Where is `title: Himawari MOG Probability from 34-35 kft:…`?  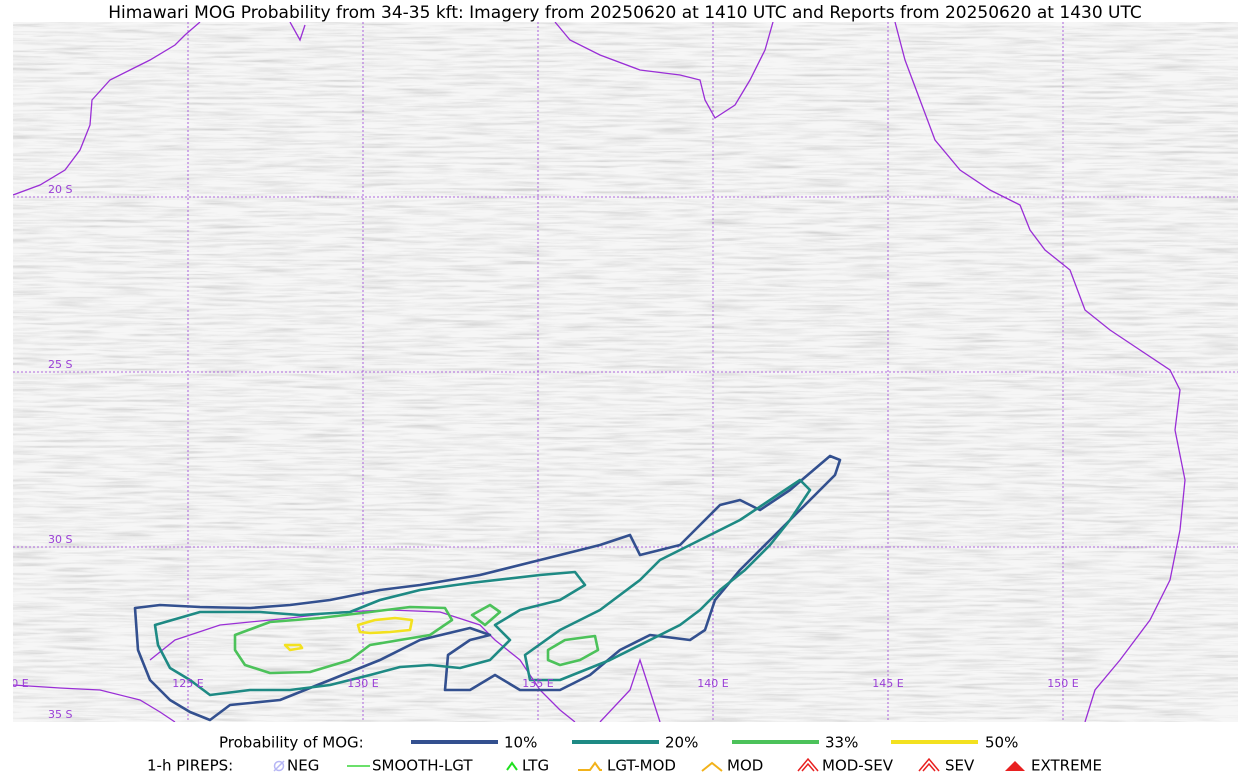
title: Himawari MOG Probability from 34-35 kft:… is located at coordinates (625, 13).